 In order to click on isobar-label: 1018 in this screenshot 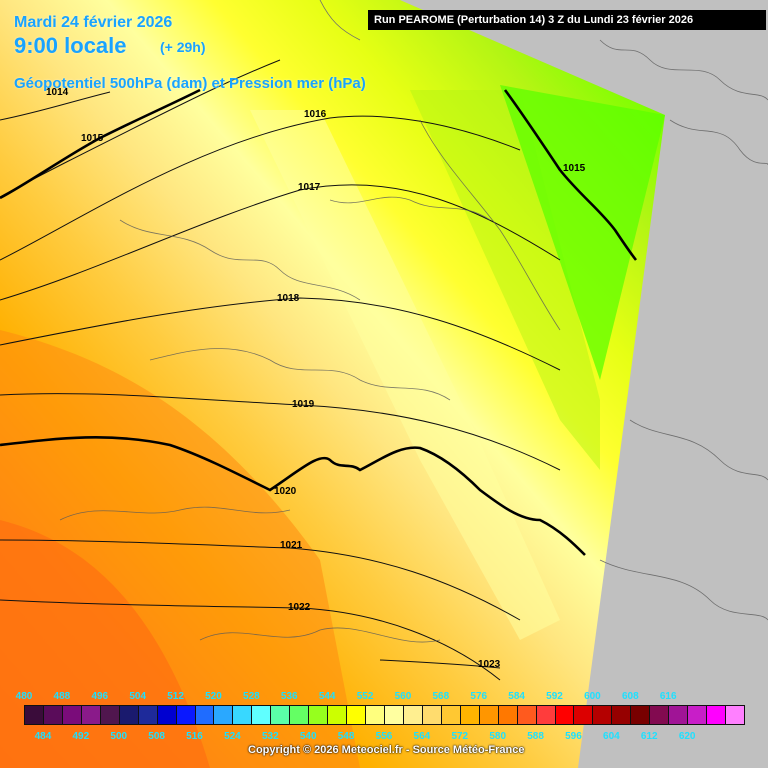, I will do `click(288, 298)`.